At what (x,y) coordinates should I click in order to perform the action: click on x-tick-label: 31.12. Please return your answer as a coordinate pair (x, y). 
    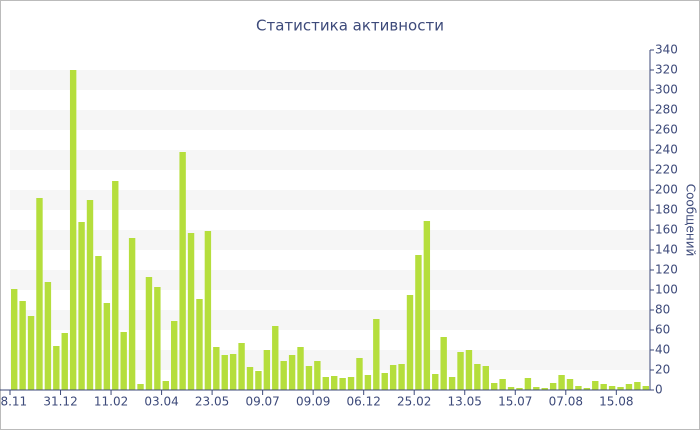
    Looking at the image, I should click on (60, 402).